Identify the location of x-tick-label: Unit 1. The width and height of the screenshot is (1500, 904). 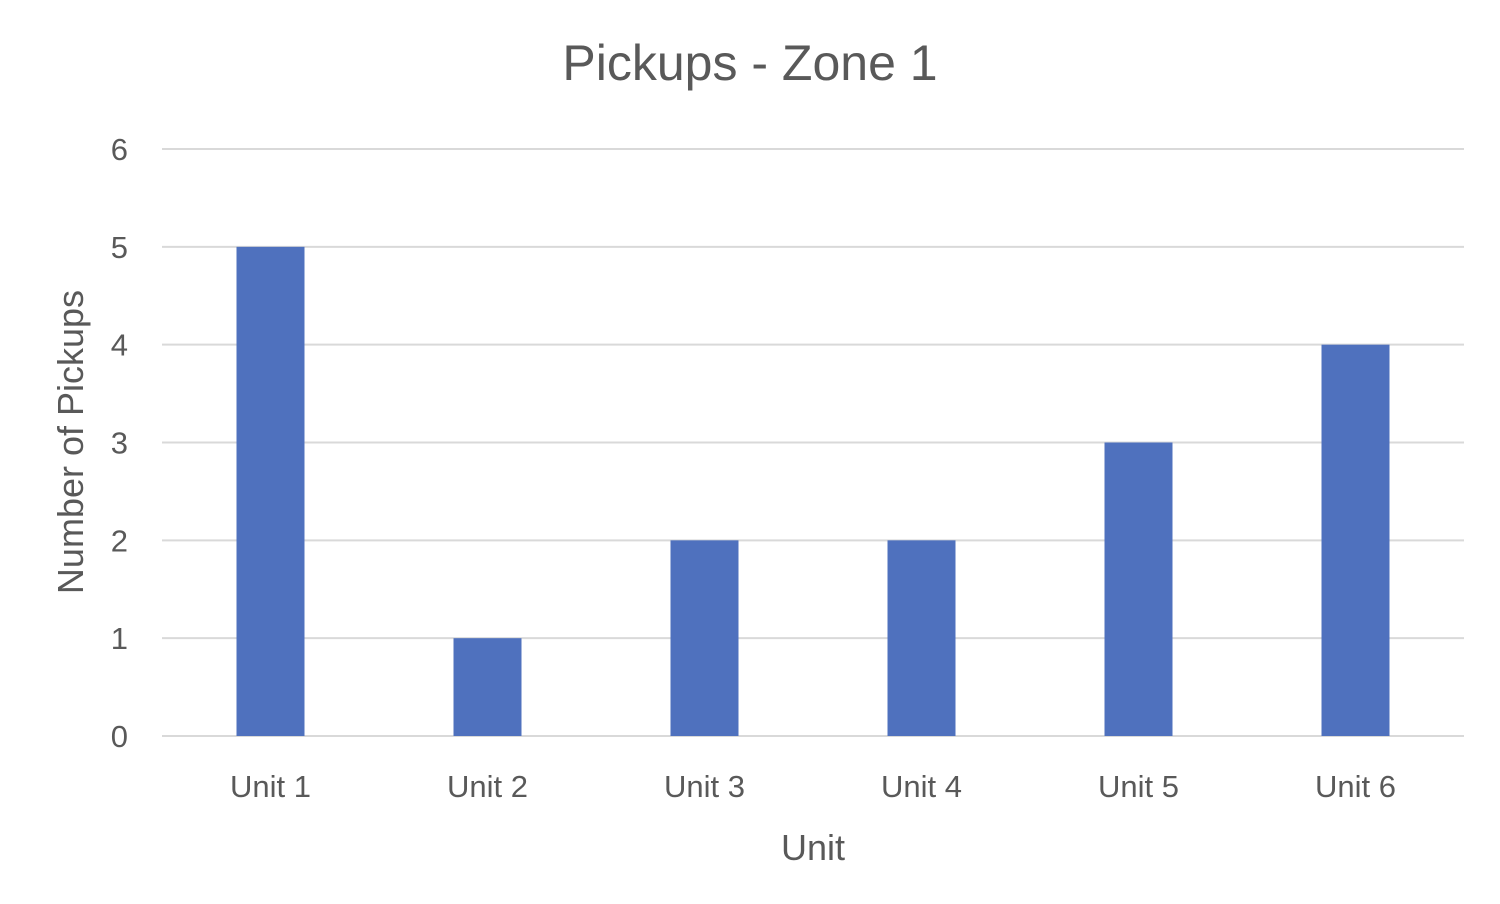
(270, 786).